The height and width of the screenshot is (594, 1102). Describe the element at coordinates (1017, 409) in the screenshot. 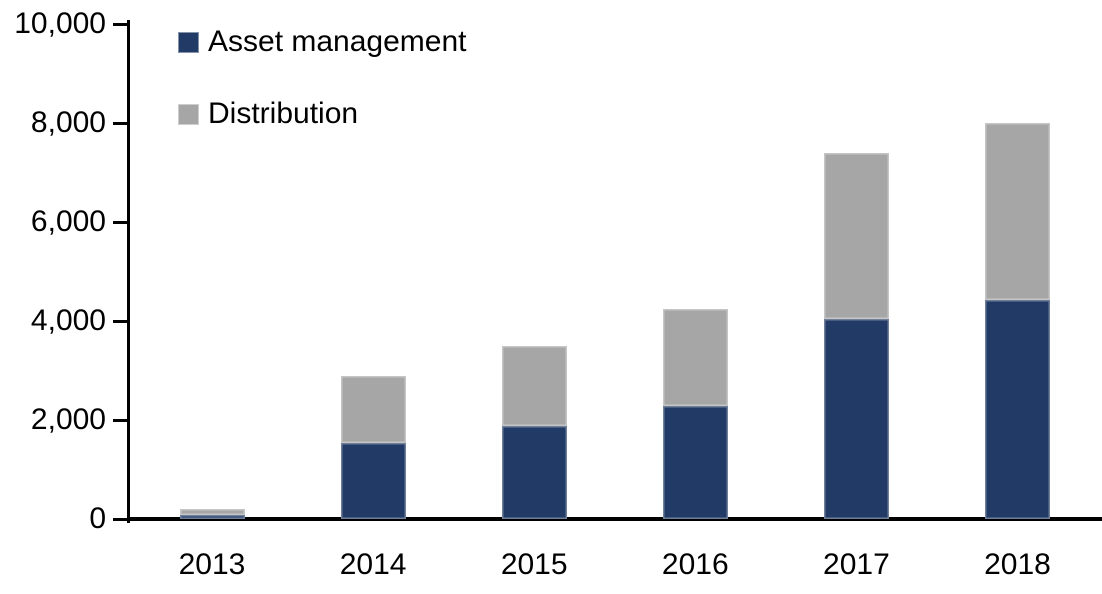

I see `bar-segment-asset-management-2018` at that location.